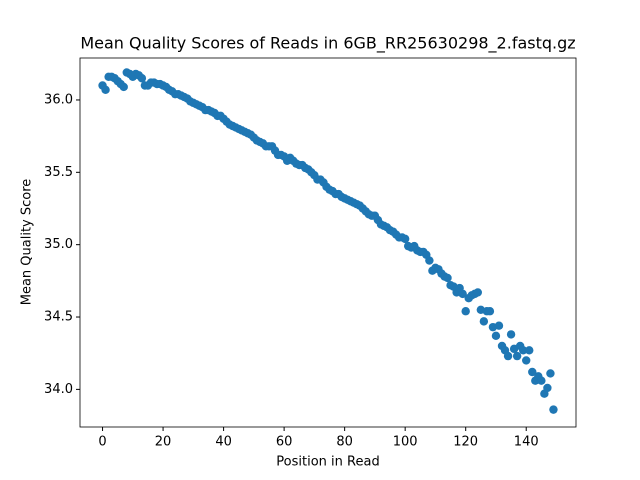 The height and width of the screenshot is (480, 640). I want to click on x-tick-label: 20, so click(163, 442).